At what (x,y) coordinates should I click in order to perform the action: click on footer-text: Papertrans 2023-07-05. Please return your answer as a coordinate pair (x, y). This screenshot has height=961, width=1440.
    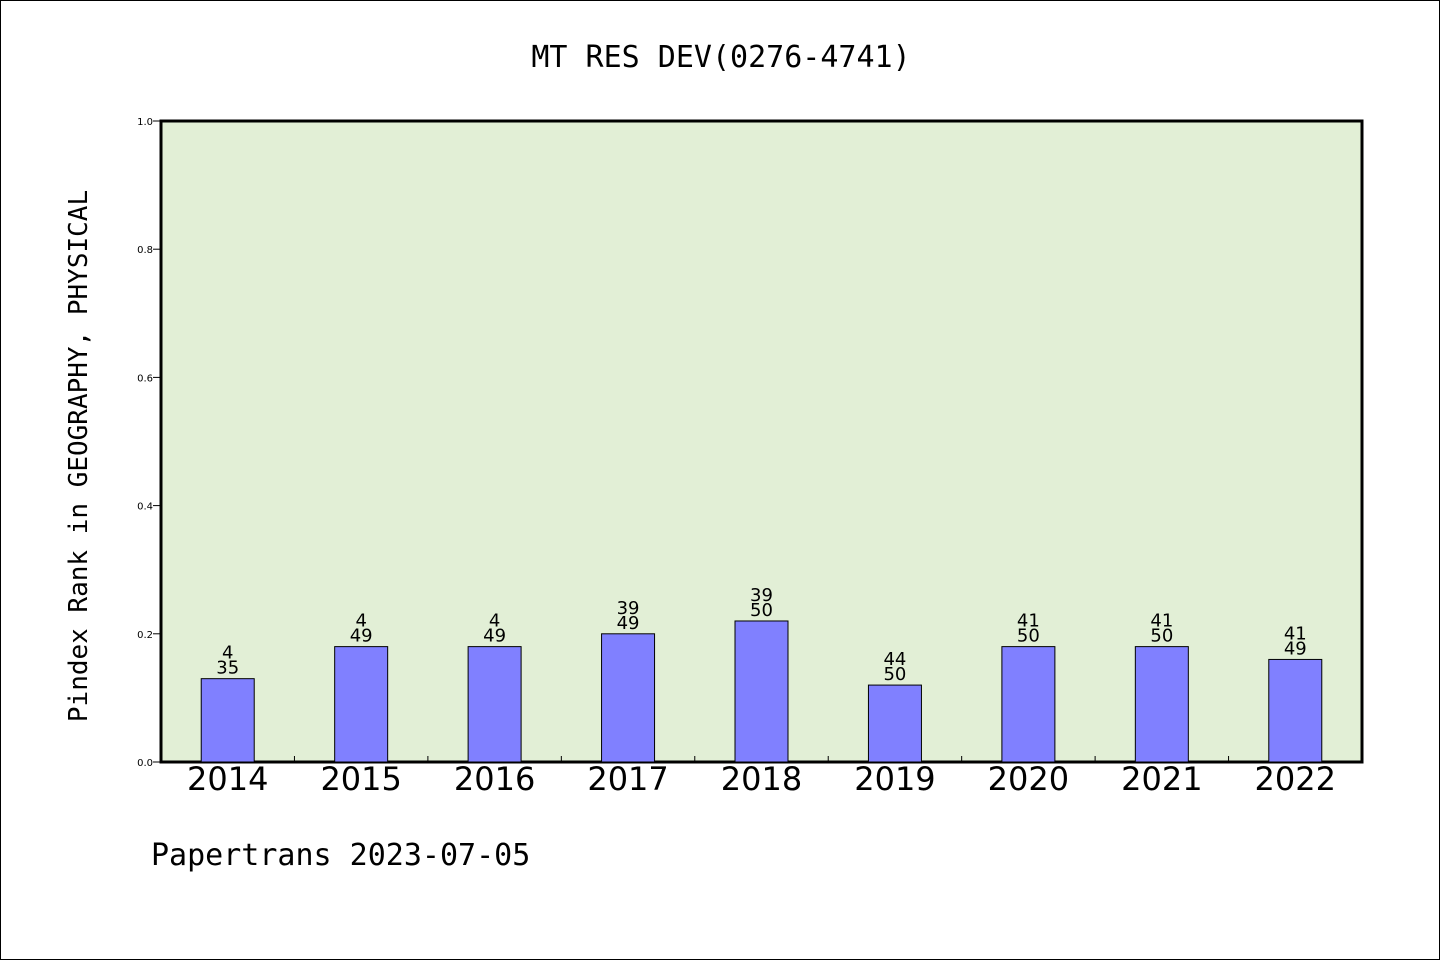
    Looking at the image, I should click on (340, 855).